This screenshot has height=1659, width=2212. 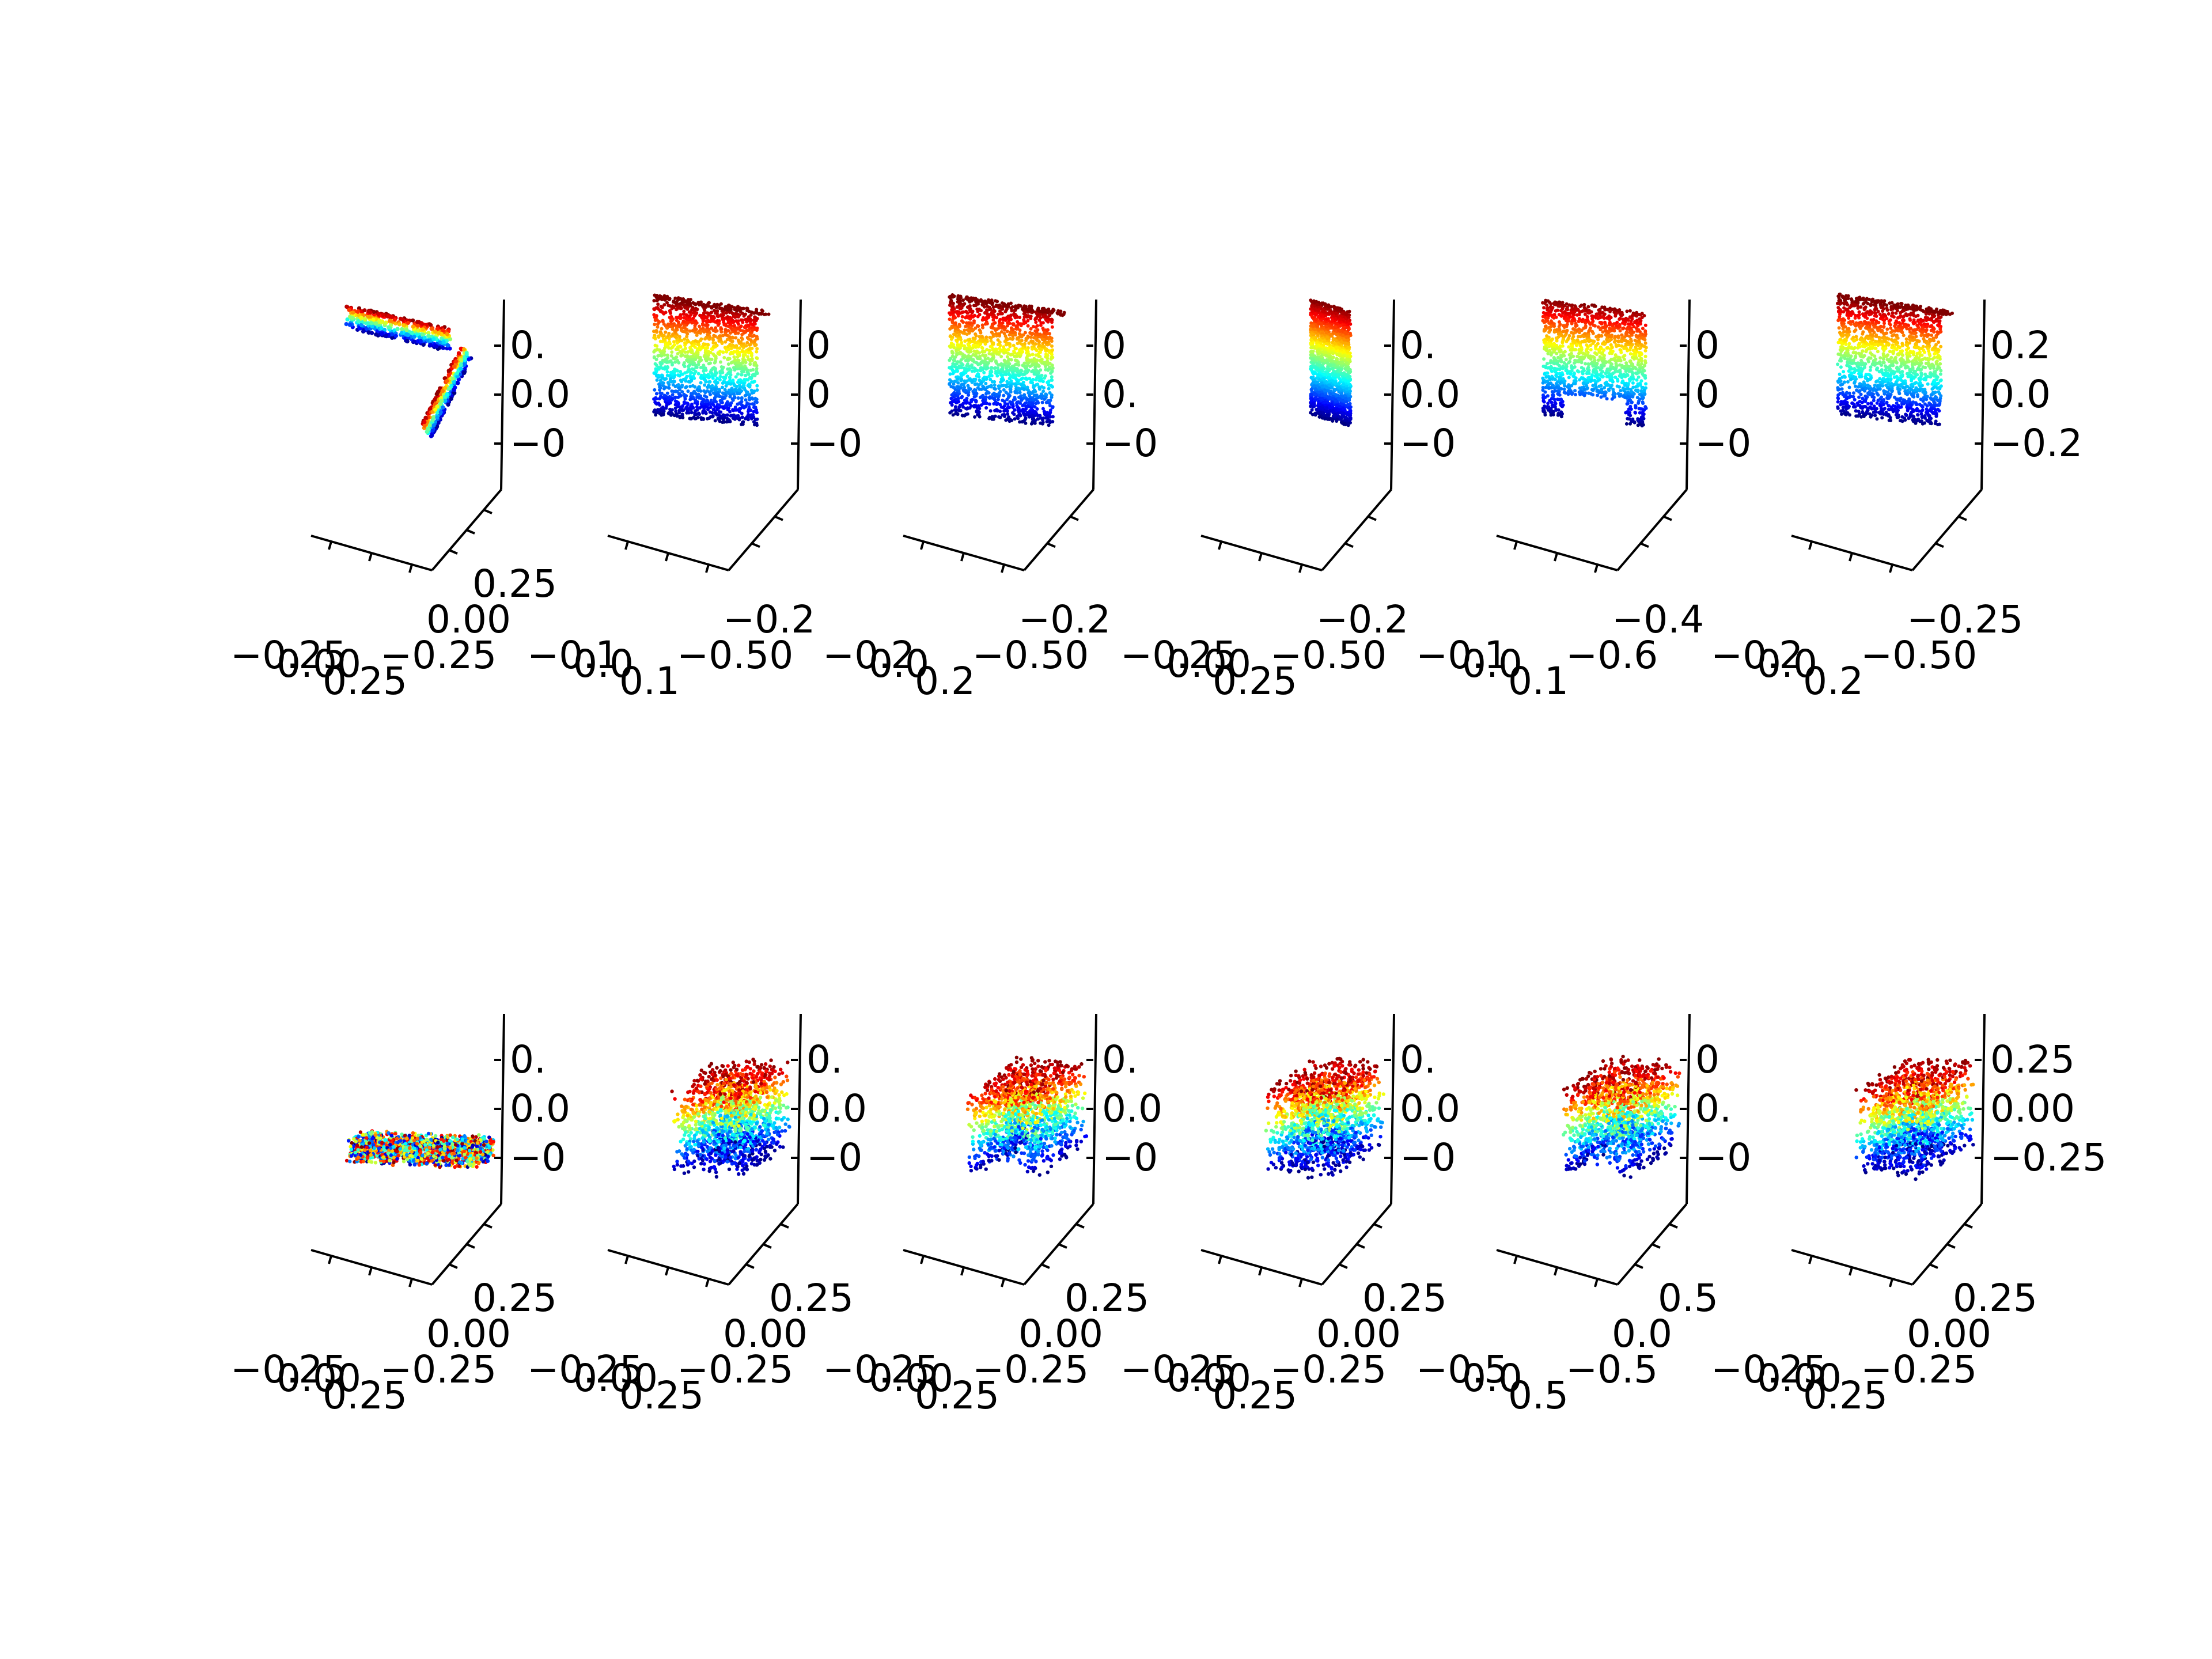 What do you see at coordinates (1392, 394) in the screenshot?
I see `z-axis-line` at bounding box center [1392, 394].